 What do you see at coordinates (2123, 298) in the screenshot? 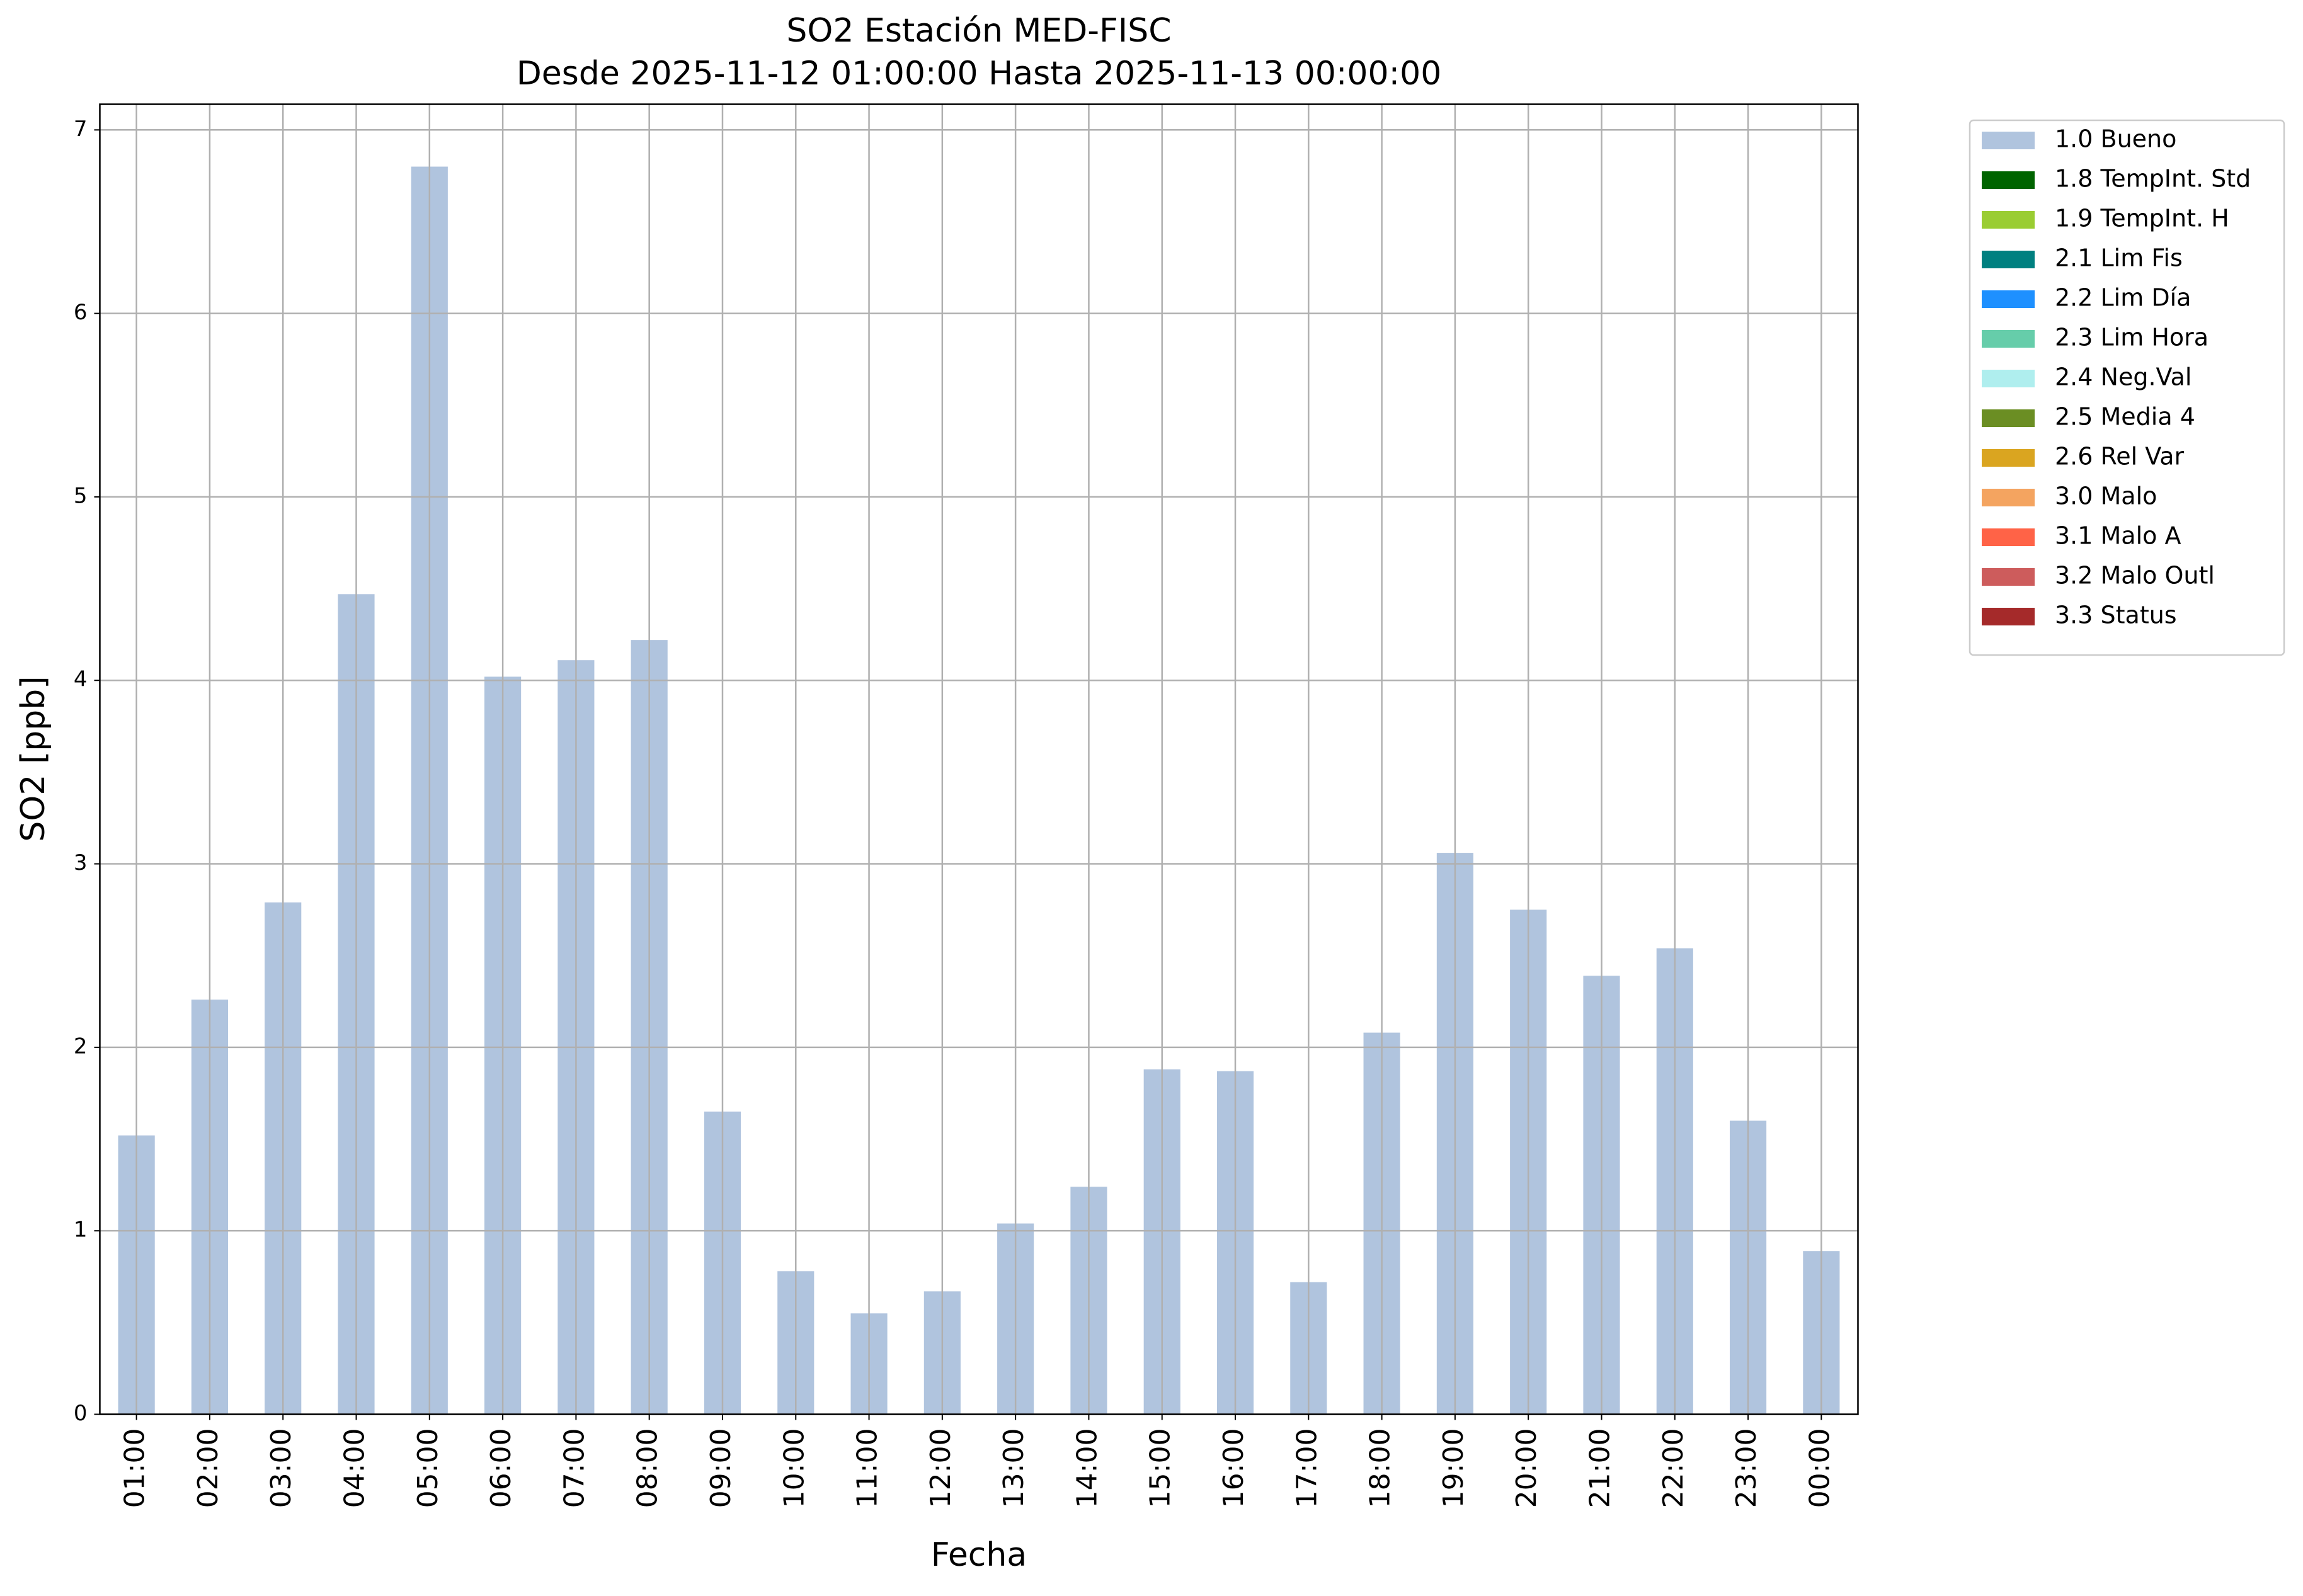
I see `legend-label: 2.2 Lim Día` at bounding box center [2123, 298].